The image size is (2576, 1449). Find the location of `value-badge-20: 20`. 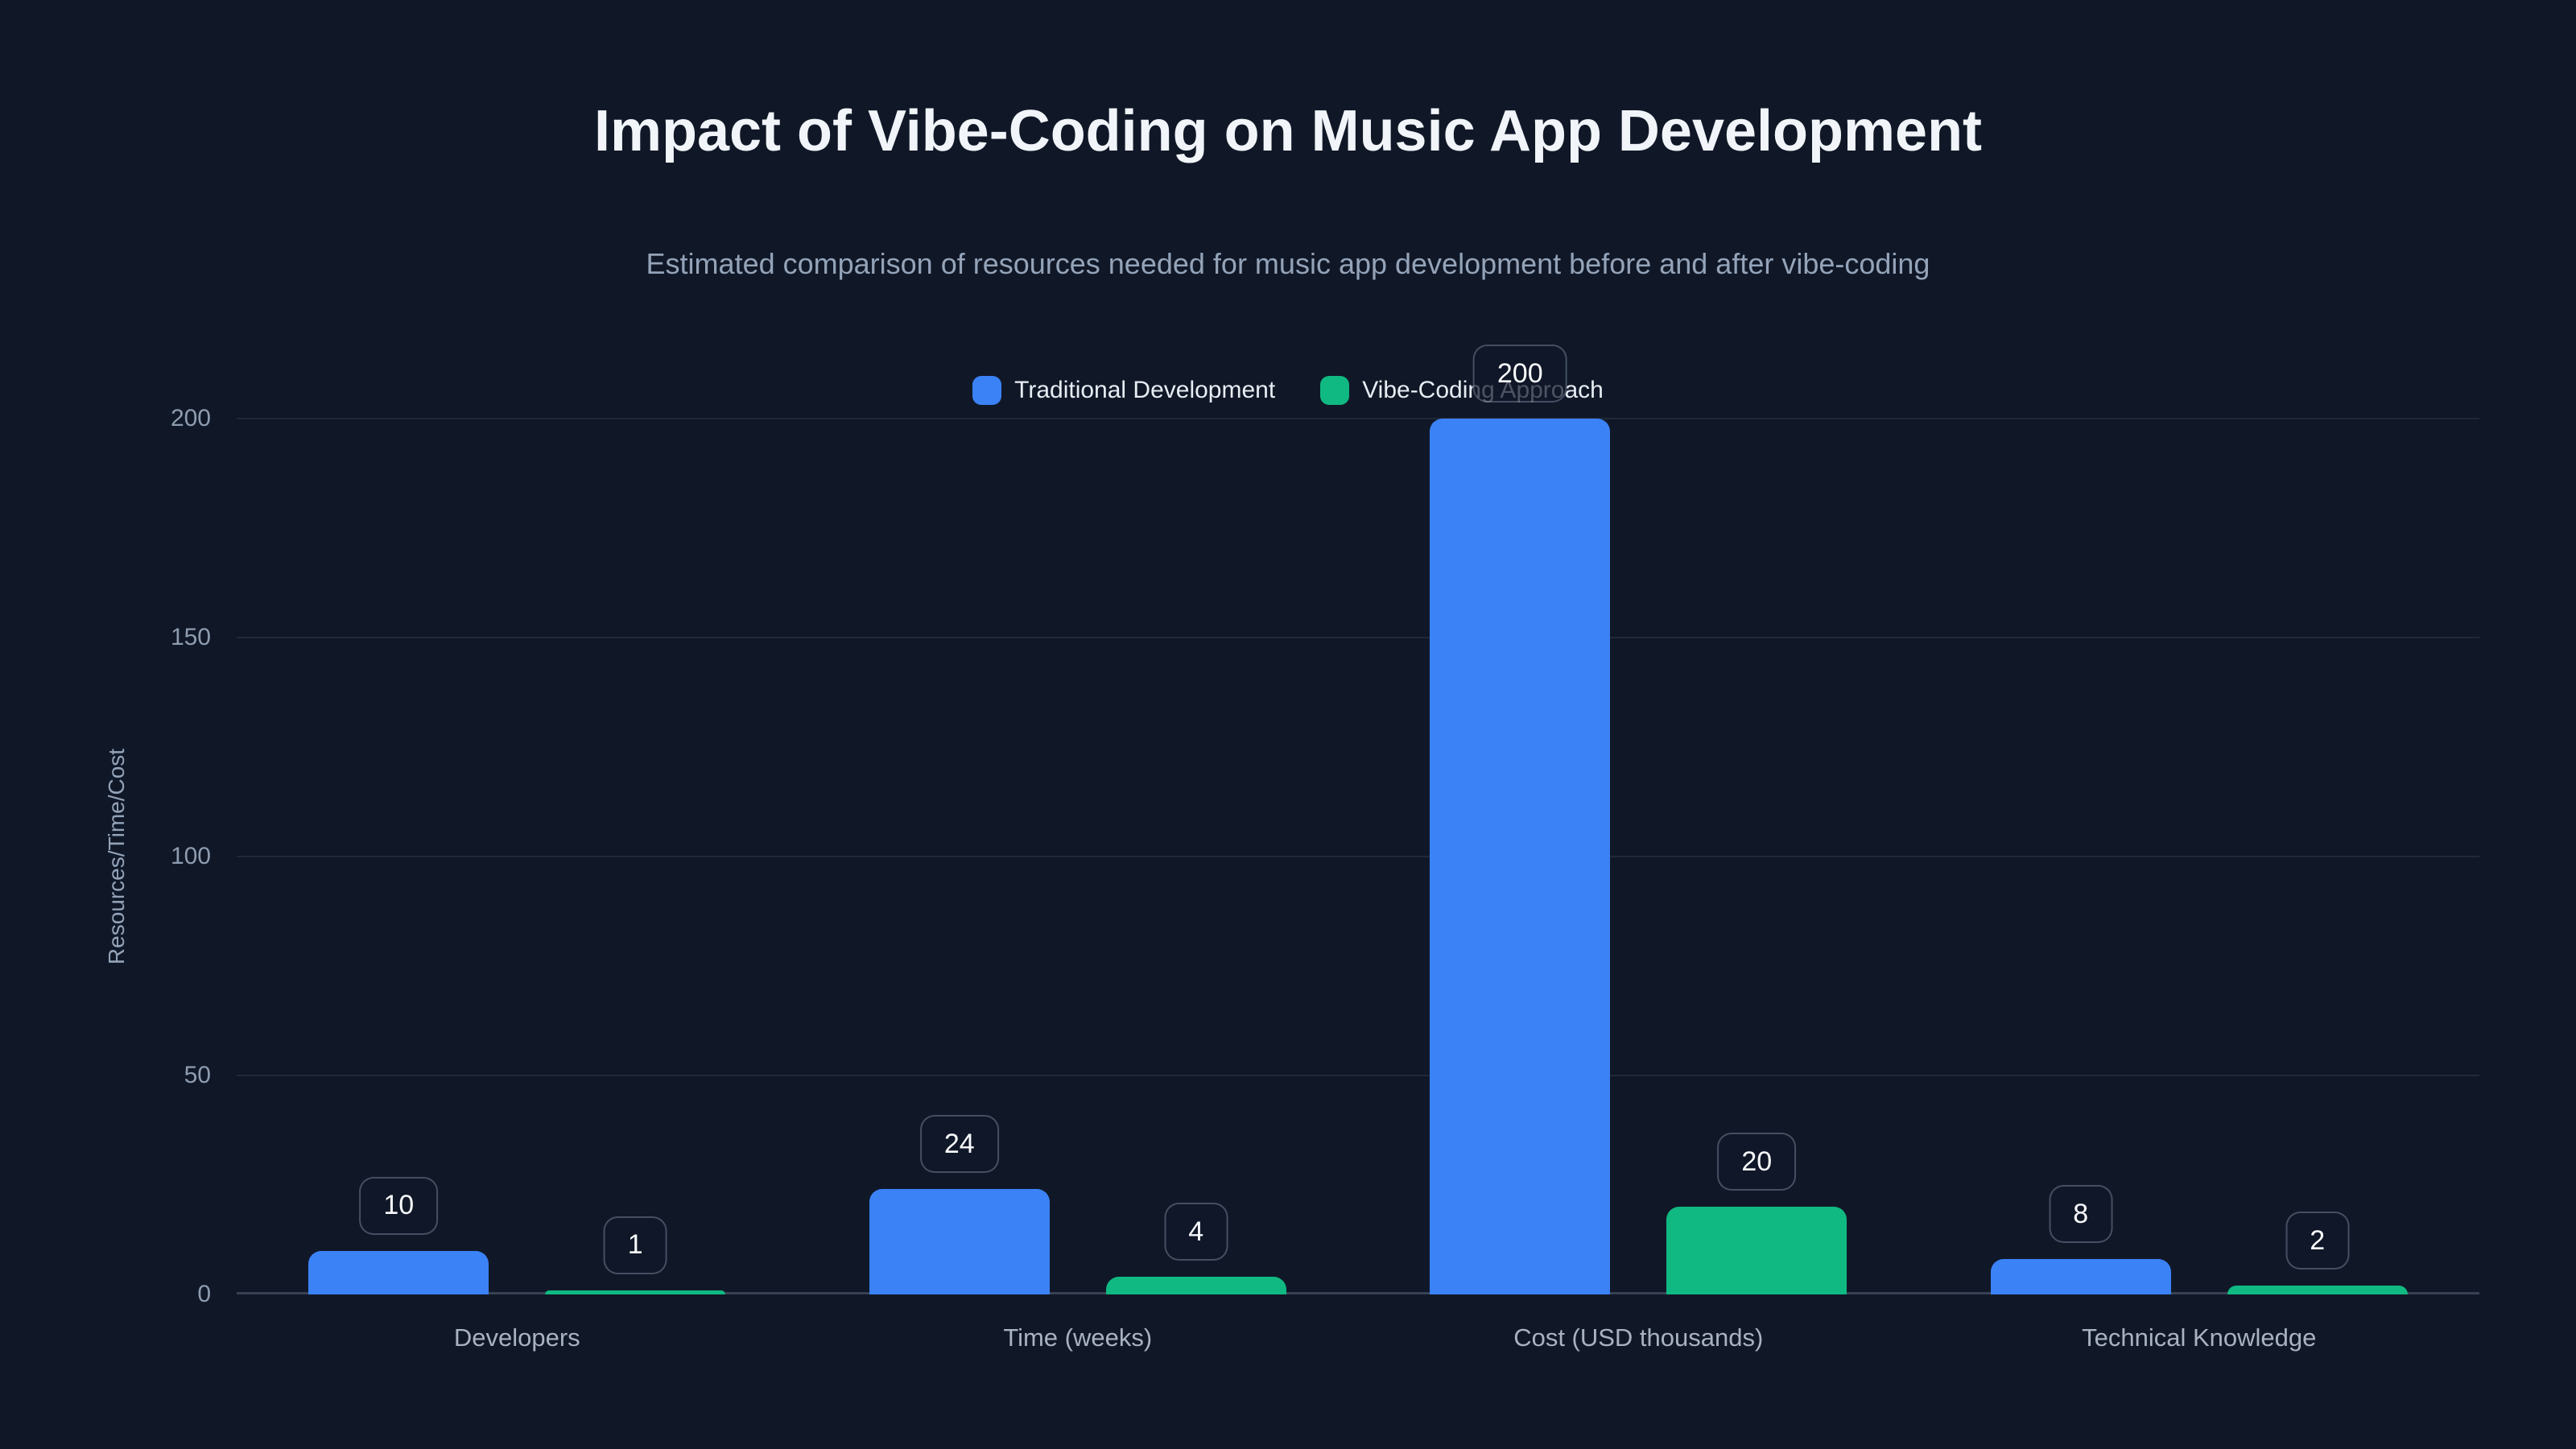

value-badge-20: 20 is located at coordinates (1757, 1162).